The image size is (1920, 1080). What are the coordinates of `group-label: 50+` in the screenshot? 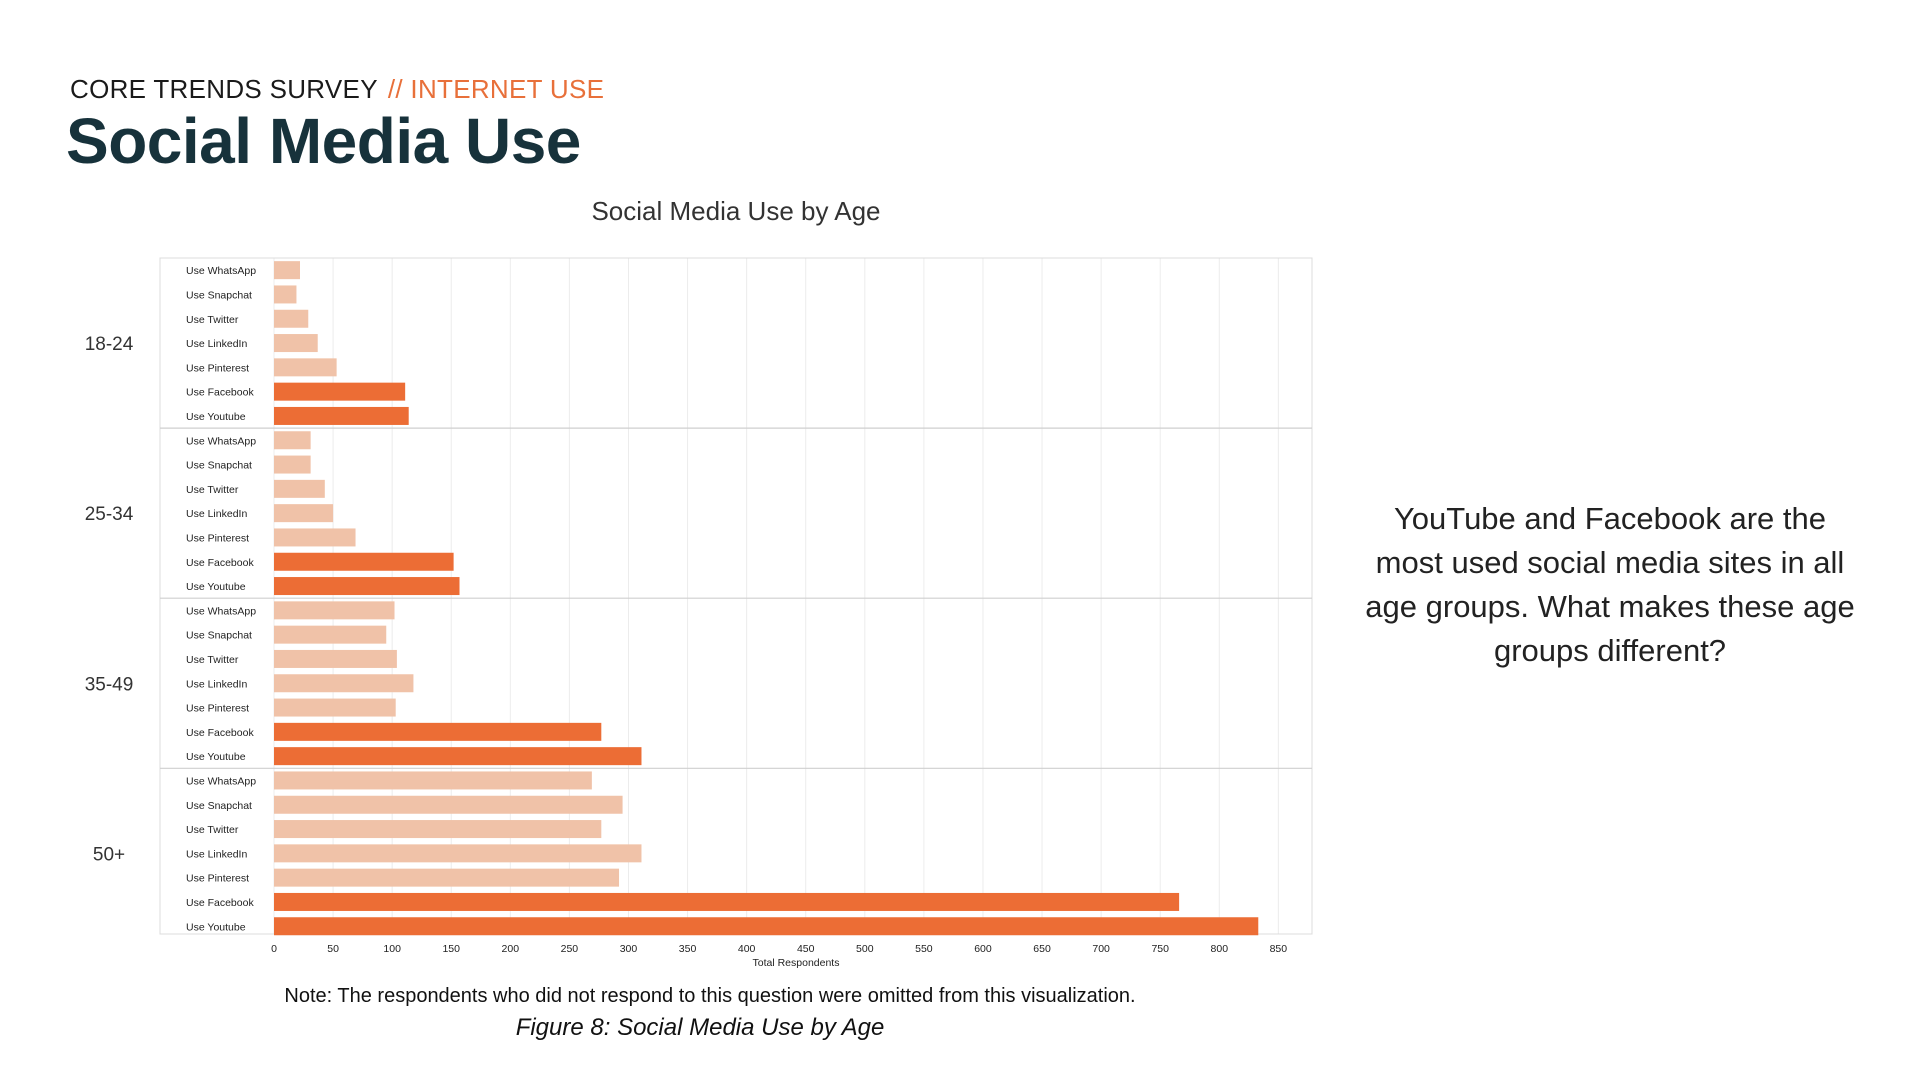 It's located at (109, 854).